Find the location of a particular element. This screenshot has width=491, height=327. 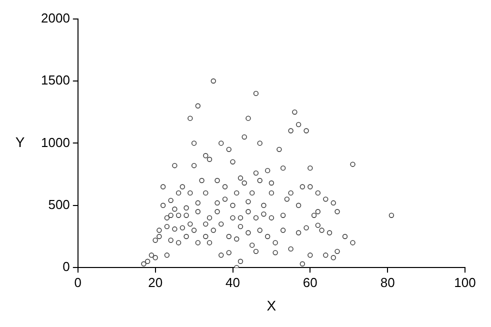

x-tick-label: 20 is located at coordinates (155, 282).